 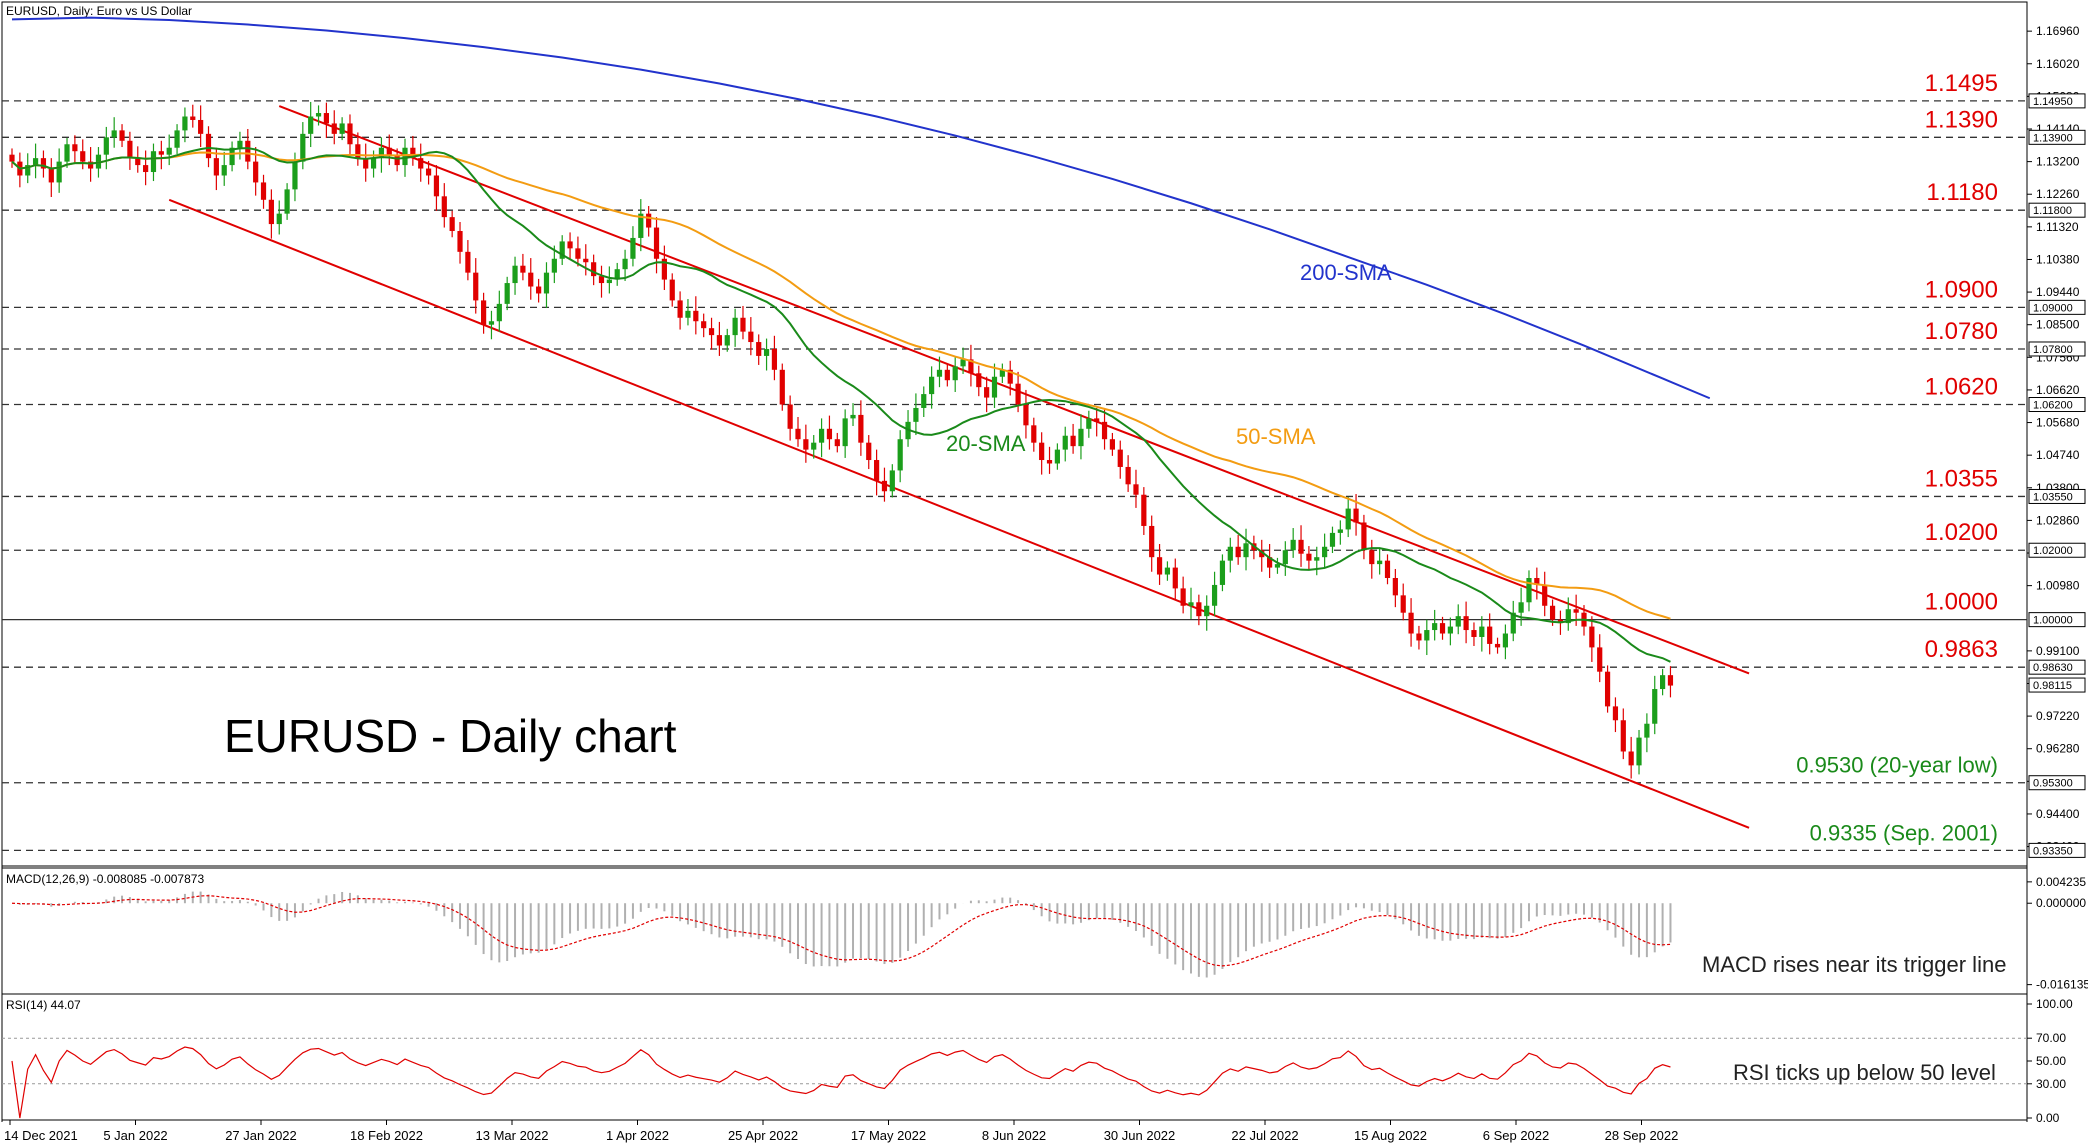 I want to click on rsi-line, so click(x=841, y=1082).